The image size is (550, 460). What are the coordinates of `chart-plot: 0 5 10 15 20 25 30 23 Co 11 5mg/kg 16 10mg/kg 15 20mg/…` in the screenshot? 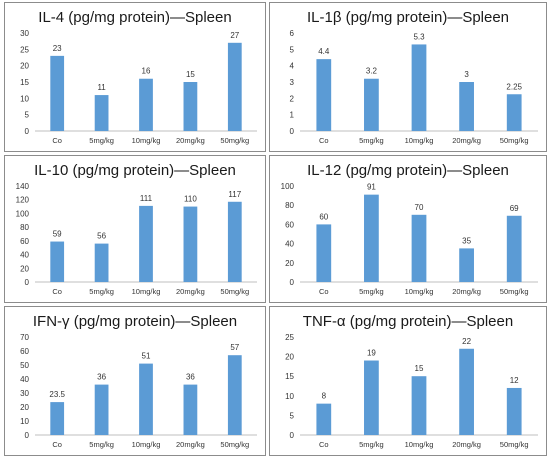 It's located at (138, 87).